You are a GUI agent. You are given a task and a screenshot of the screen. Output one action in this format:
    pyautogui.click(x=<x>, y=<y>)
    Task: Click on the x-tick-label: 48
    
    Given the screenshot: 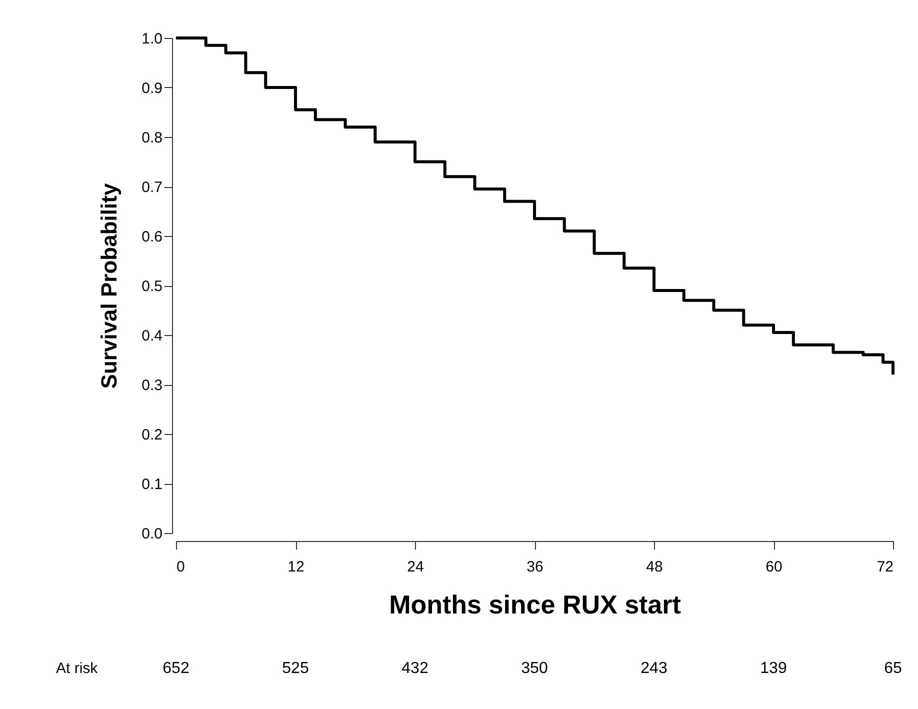 What is the action you would take?
    pyautogui.click(x=654, y=567)
    